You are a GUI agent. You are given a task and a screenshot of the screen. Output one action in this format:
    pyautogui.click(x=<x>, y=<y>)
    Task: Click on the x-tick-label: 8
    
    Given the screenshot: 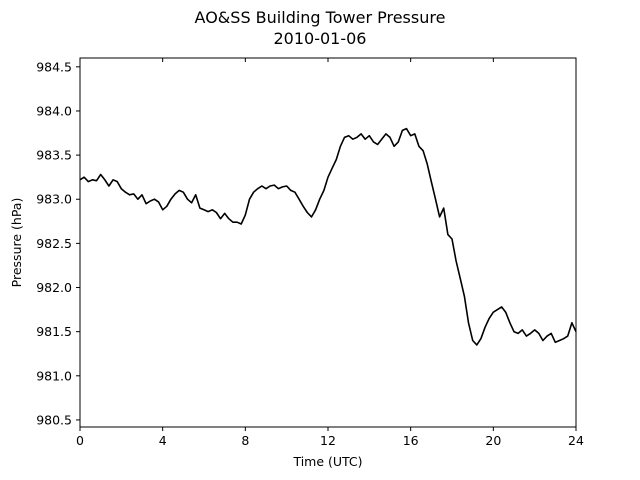 What is the action you would take?
    pyautogui.click(x=245, y=440)
    